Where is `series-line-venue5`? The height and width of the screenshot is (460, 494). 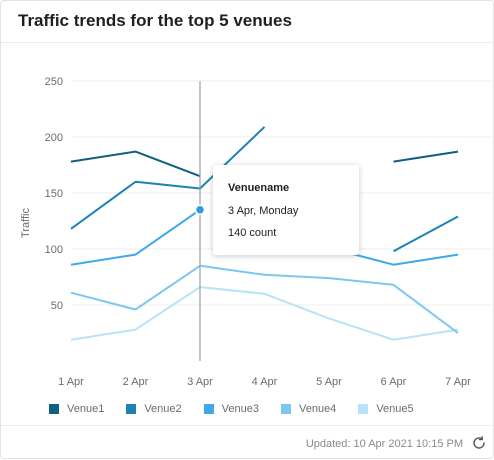 series-line-venue5 is located at coordinates (264, 313).